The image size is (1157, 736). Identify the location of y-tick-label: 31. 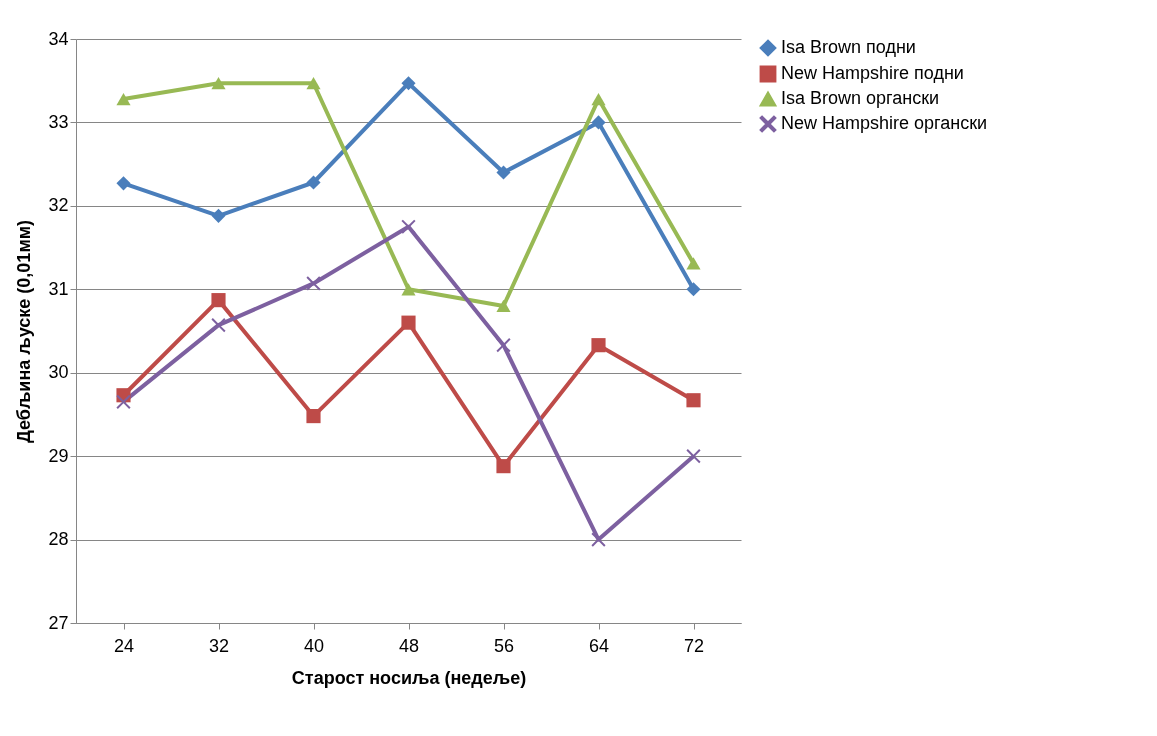
(58, 288).